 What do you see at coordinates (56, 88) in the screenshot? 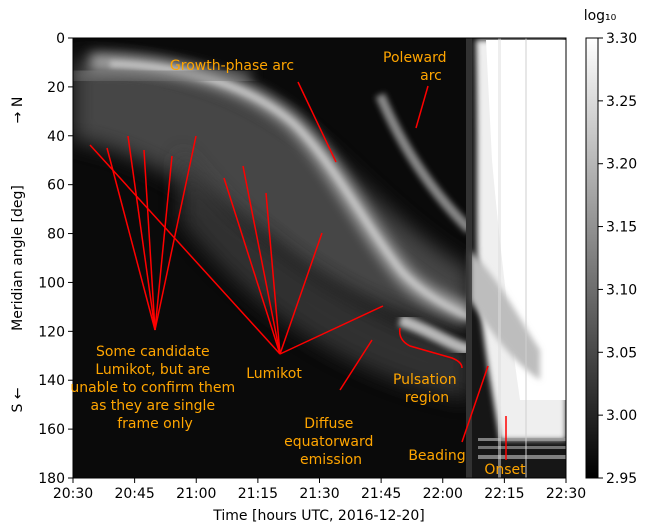
I see `y-tick-label: 20` at bounding box center [56, 88].